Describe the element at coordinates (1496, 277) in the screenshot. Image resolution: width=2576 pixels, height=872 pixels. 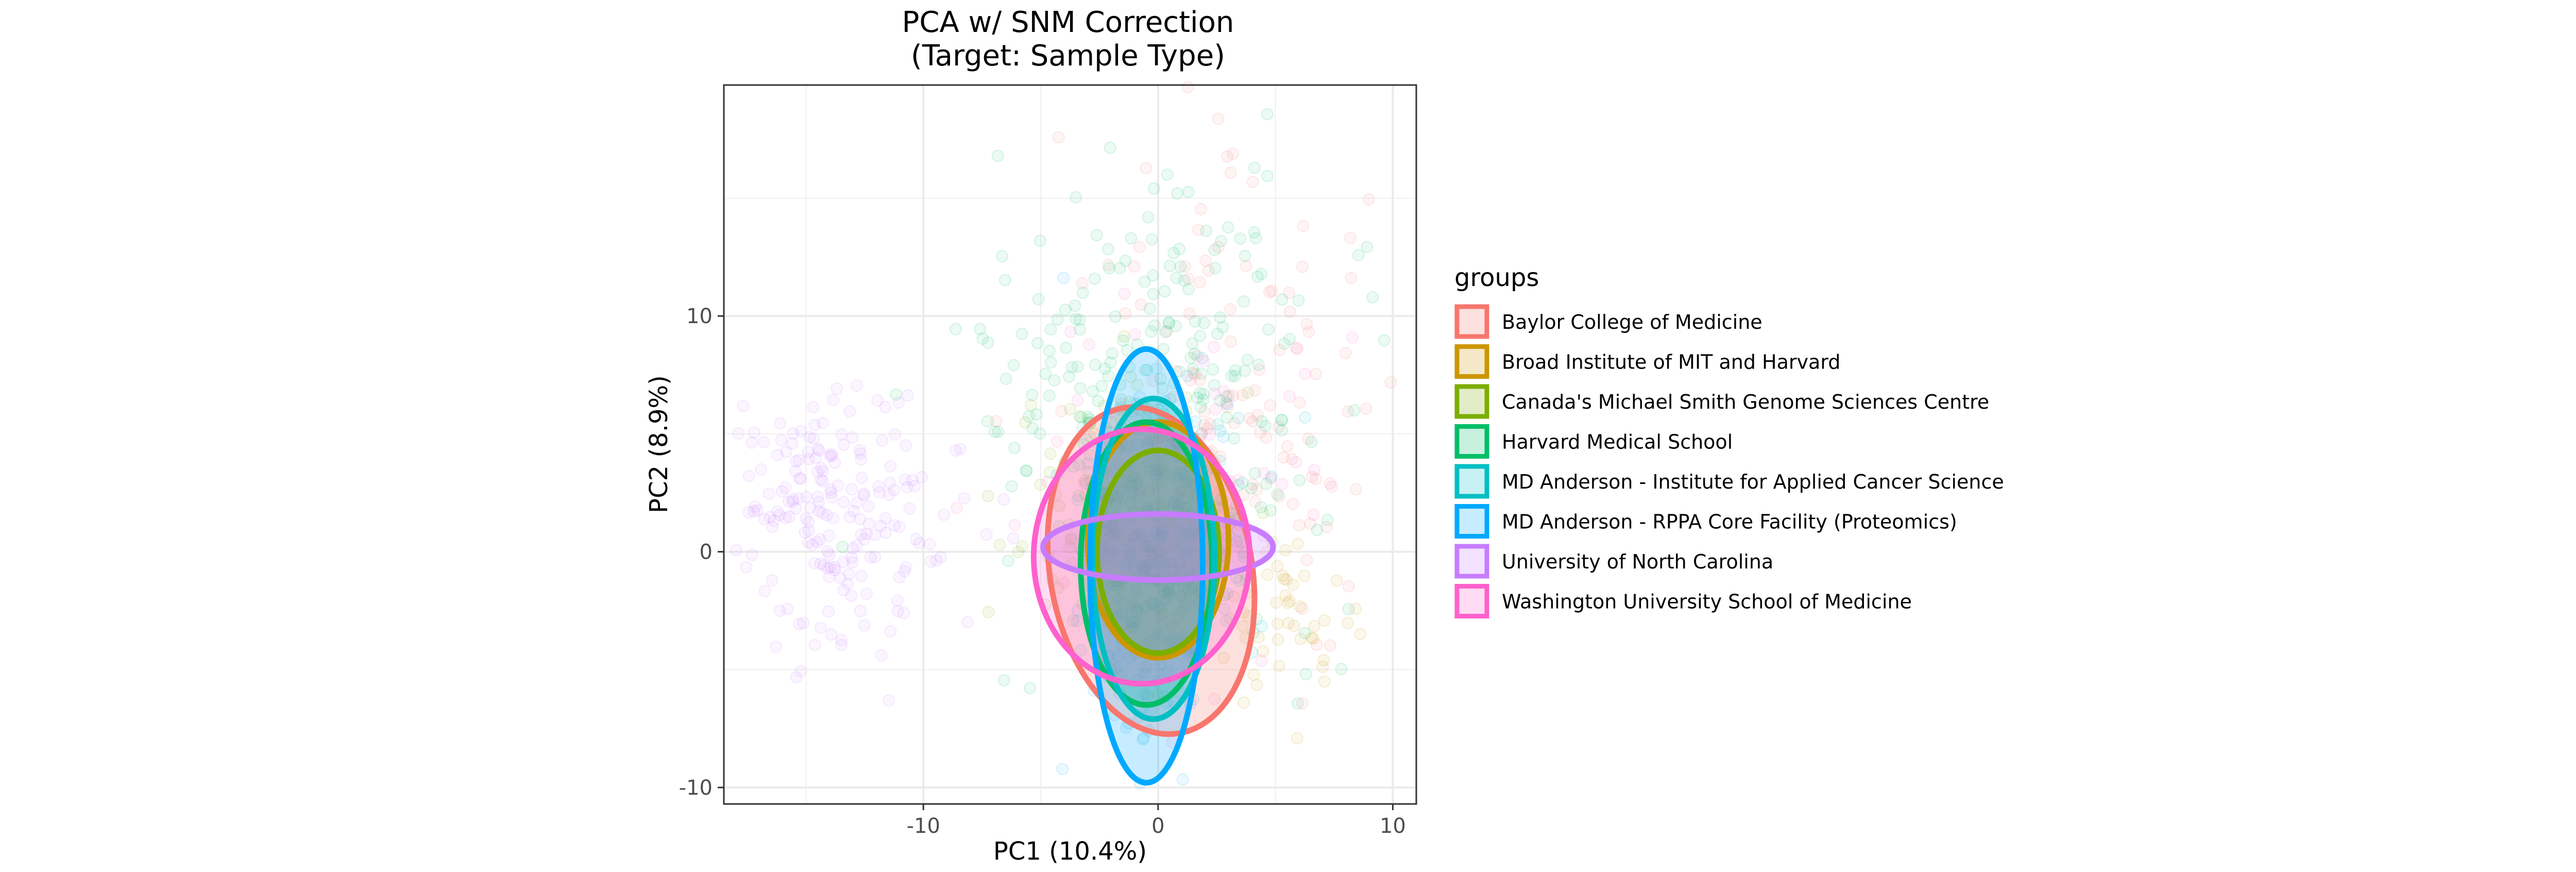
I see `legend-title: groups` at that location.